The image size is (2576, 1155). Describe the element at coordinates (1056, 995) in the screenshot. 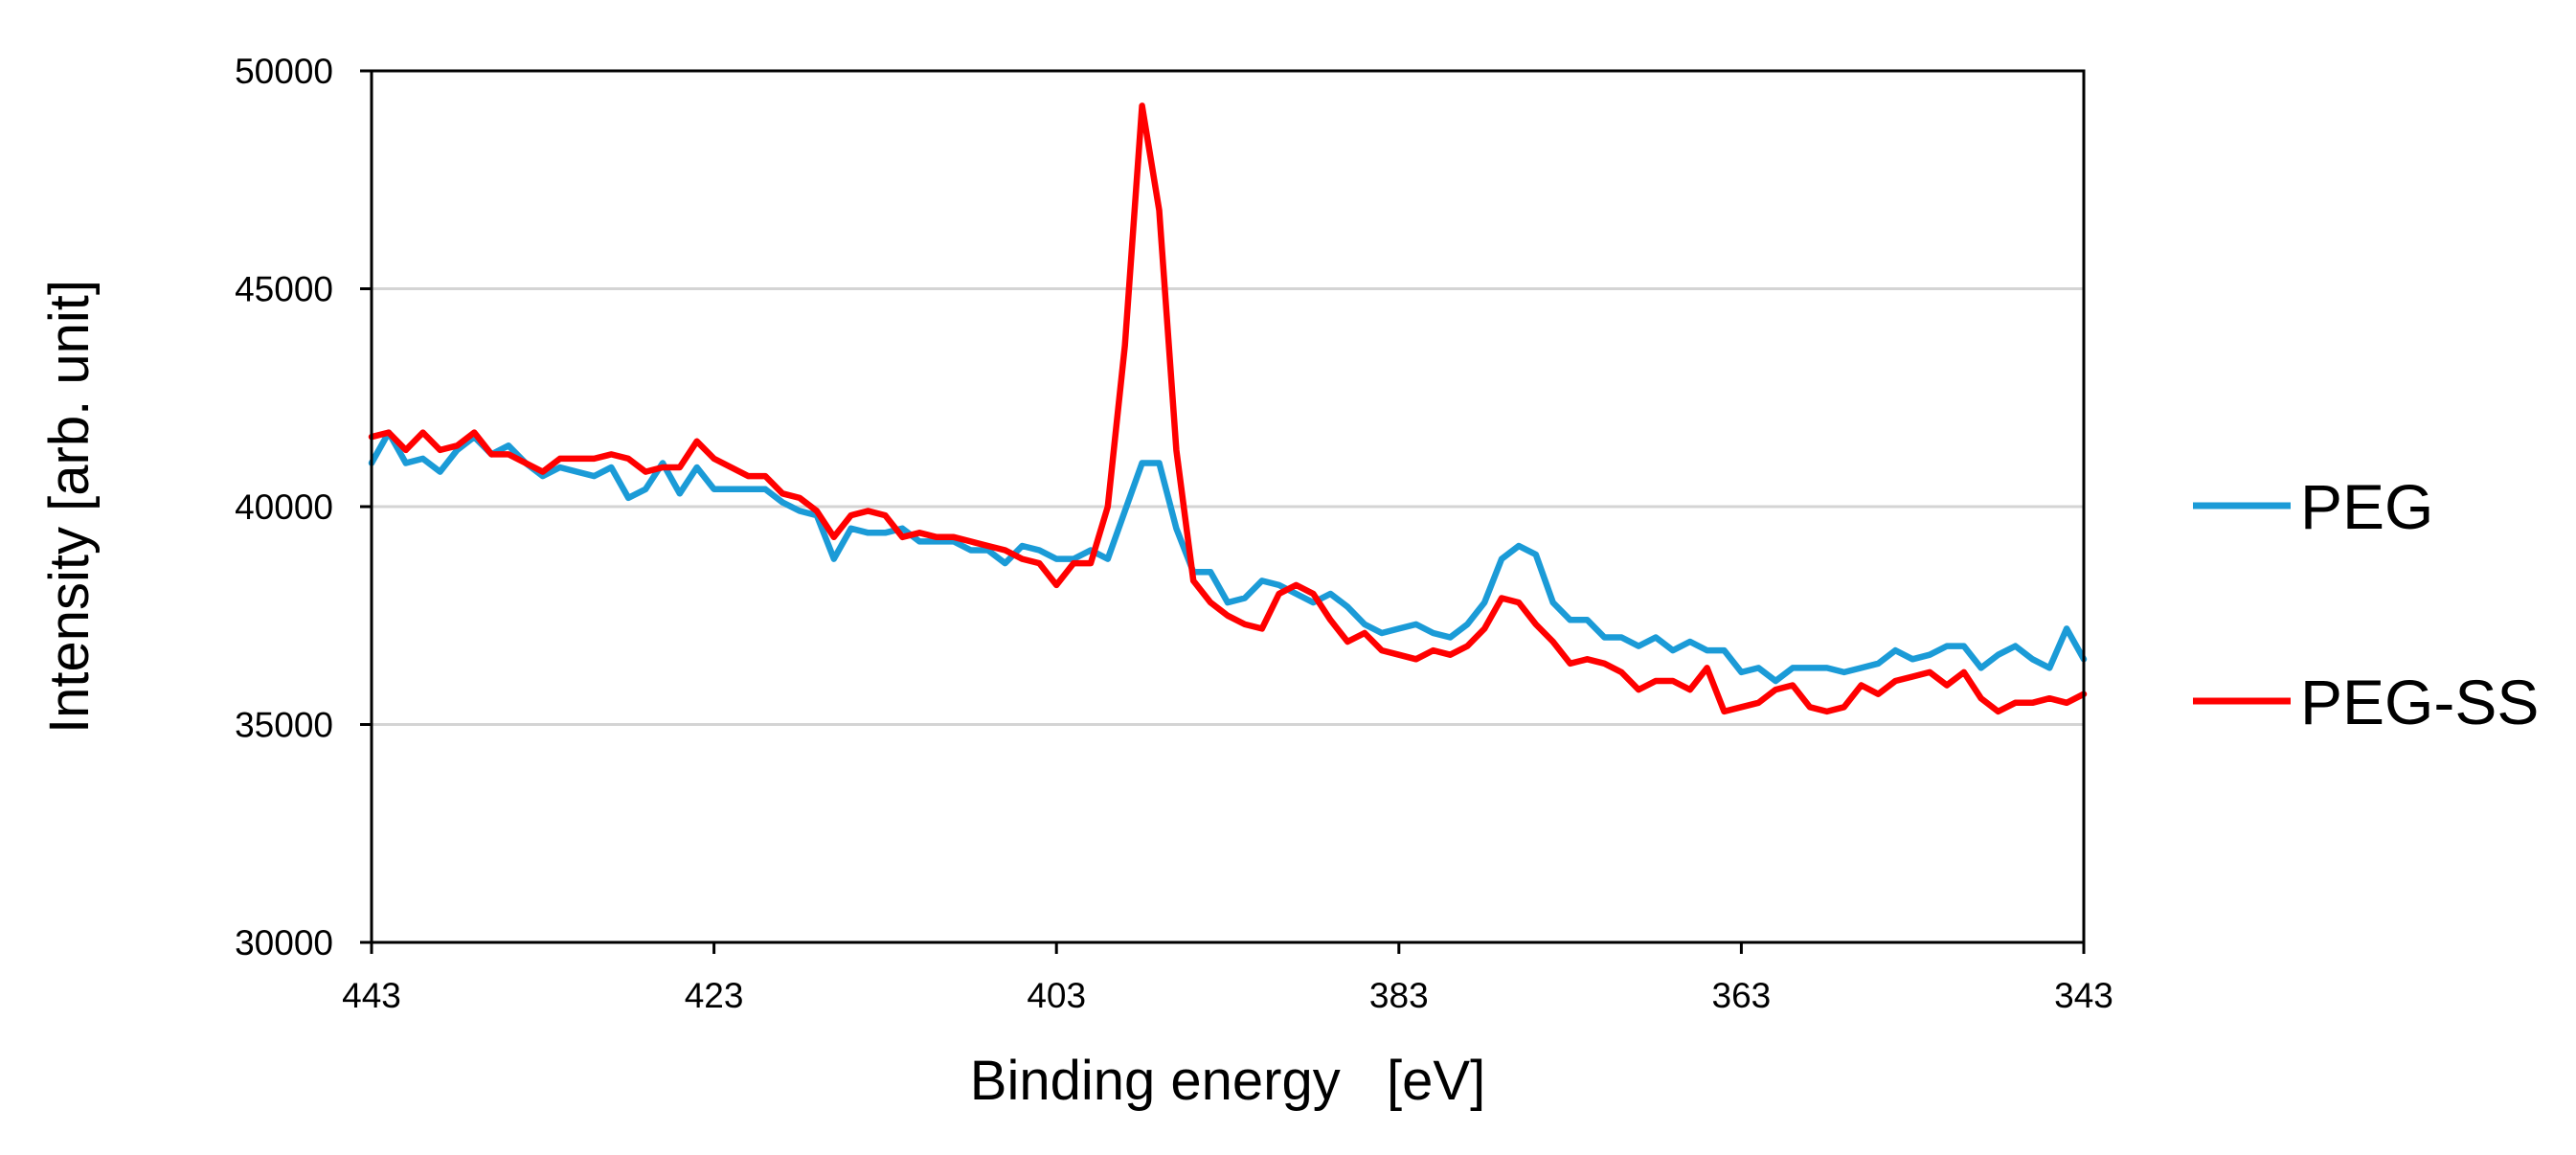

I see `x-tick-label: 403` at that location.